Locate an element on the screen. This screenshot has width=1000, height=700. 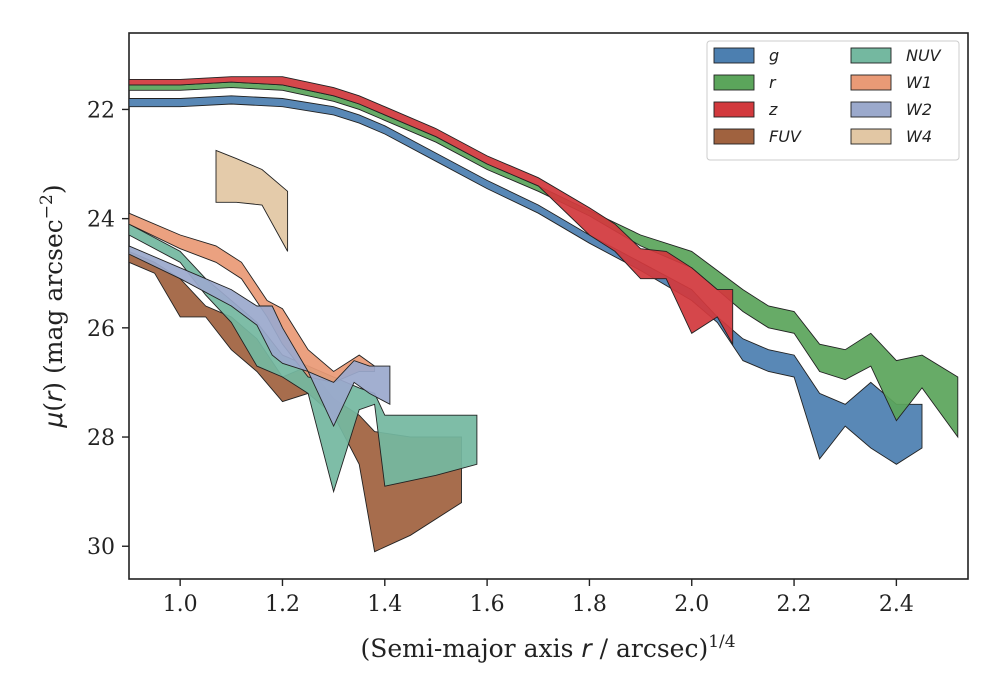
y-tick-label: 24 is located at coordinates (101, 220).